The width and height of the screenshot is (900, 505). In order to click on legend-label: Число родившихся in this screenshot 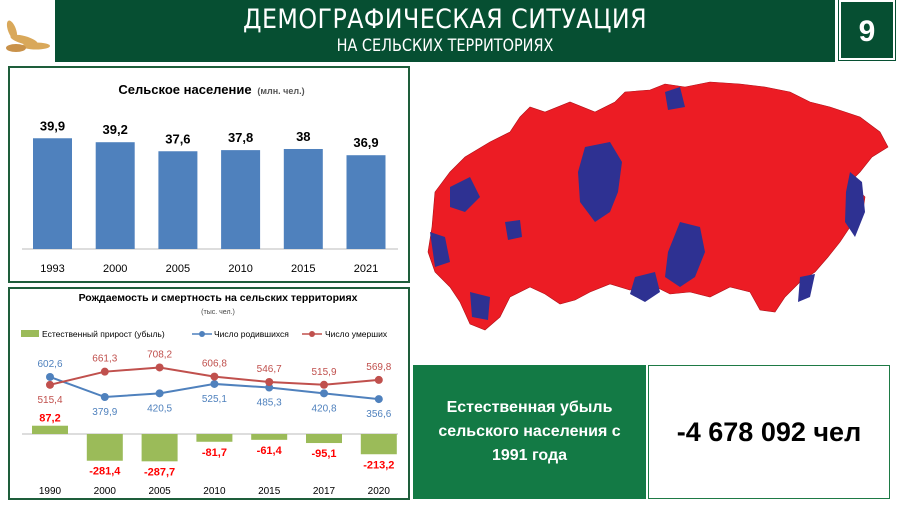, I will do `click(251, 334)`.